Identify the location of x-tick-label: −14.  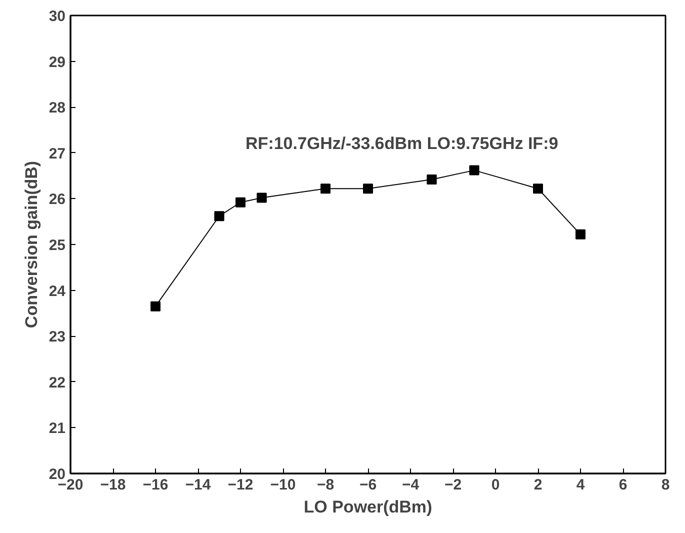
(198, 485).